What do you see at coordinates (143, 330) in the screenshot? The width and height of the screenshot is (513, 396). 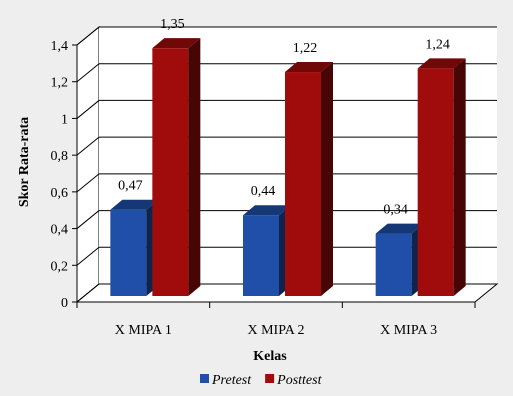 I see `x-tick-label: X MIPA 1` at bounding box center [143, 330].